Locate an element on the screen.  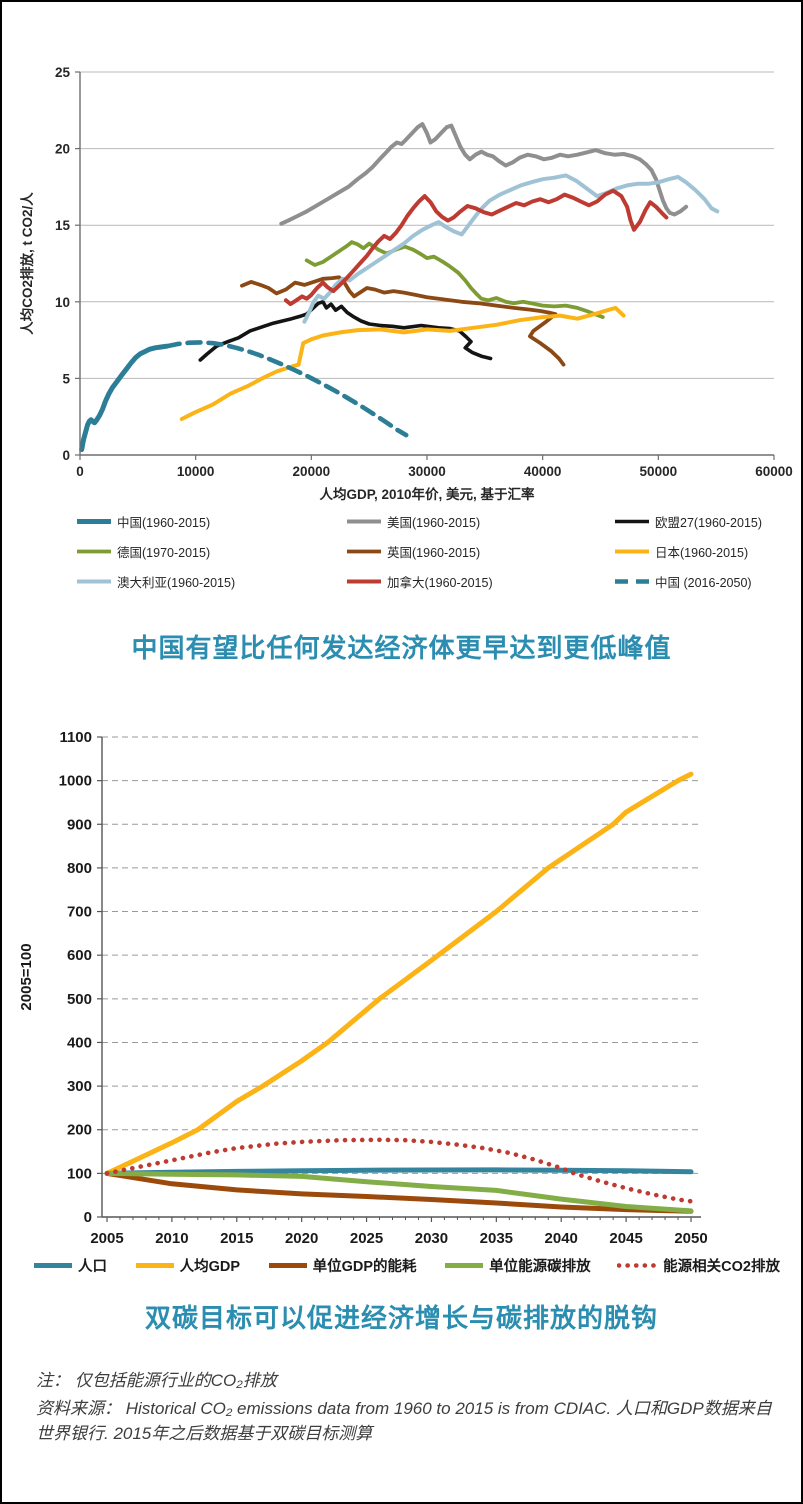
legend-item: 中国 (2016-2050) is located at coordinates (701, 581).